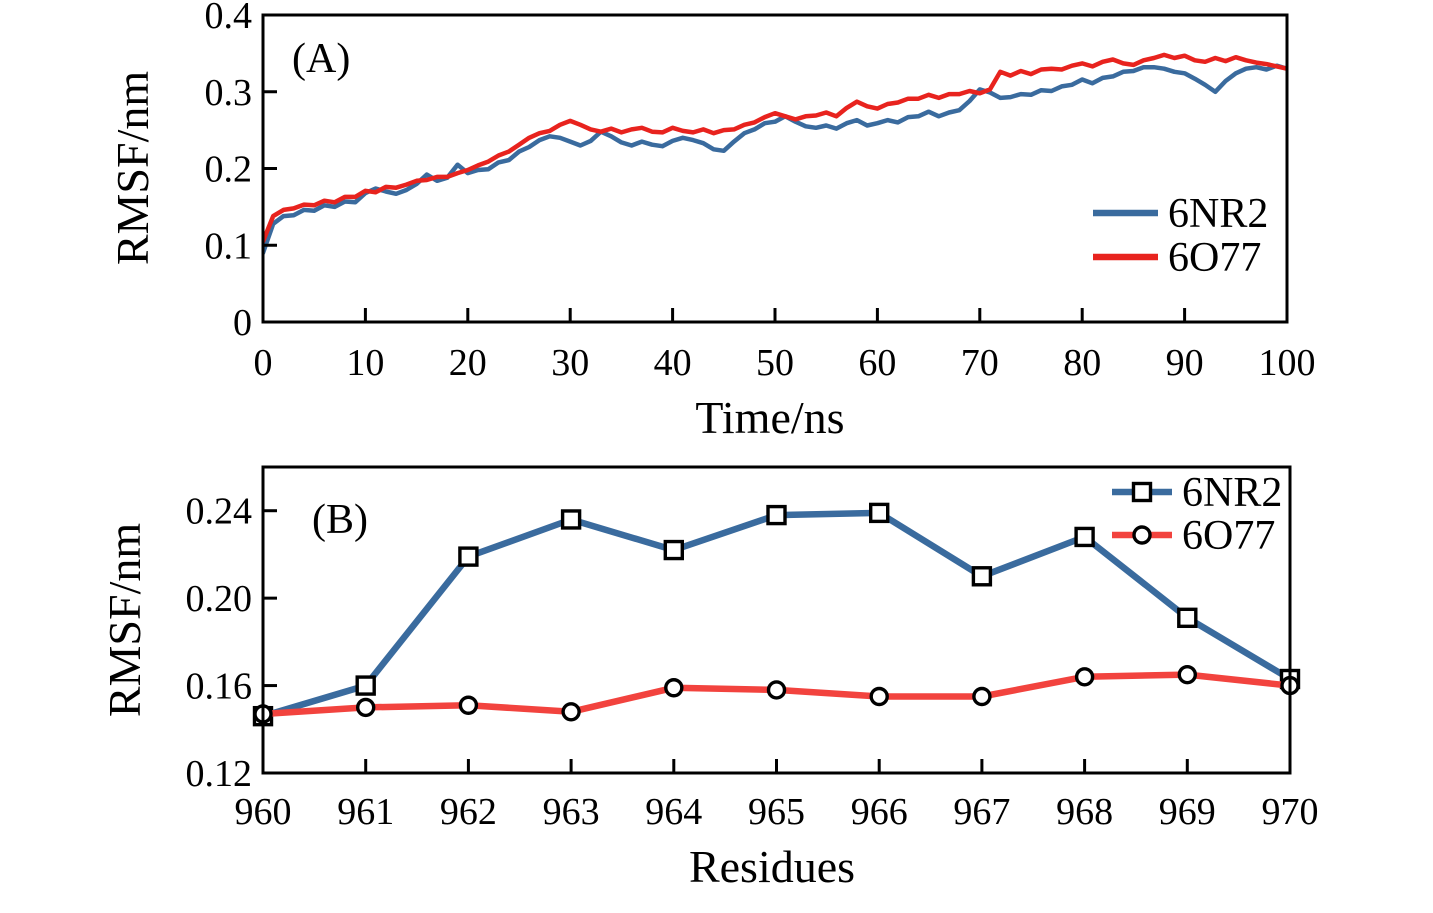  I want to click on x-tick-label-A: 50, so click(775, 363).